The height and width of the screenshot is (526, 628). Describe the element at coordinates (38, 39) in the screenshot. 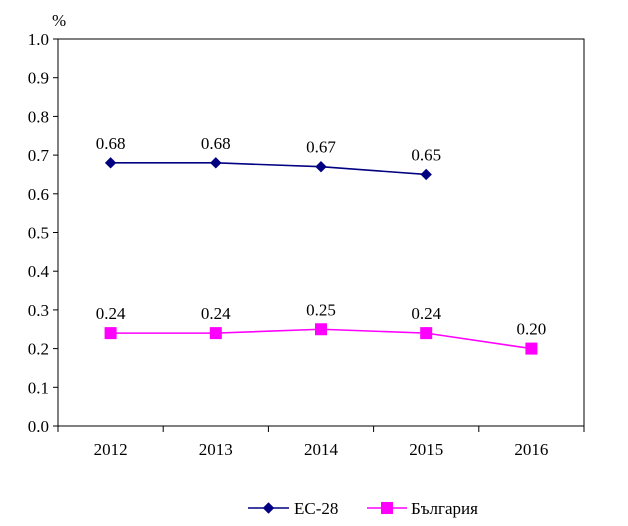

I see `y-tick-label: 1.0` at that location.